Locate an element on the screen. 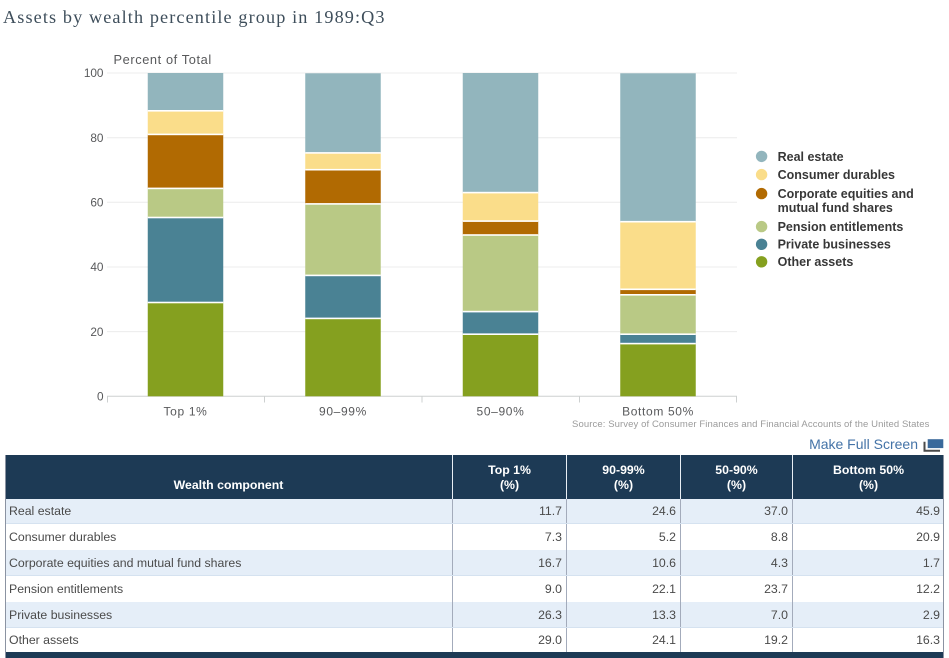 The width and height of the screenshot is (949, 658). svg-text: 20 is located at coordinates (97, 332).